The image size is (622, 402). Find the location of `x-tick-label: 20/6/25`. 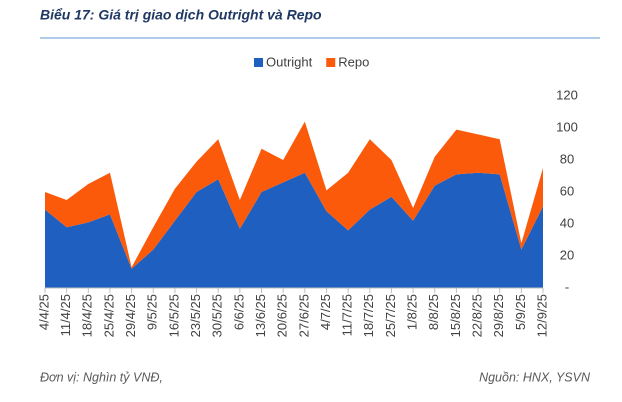

x-tick-label: 20/6/25 is located at coordinates (282, 315).